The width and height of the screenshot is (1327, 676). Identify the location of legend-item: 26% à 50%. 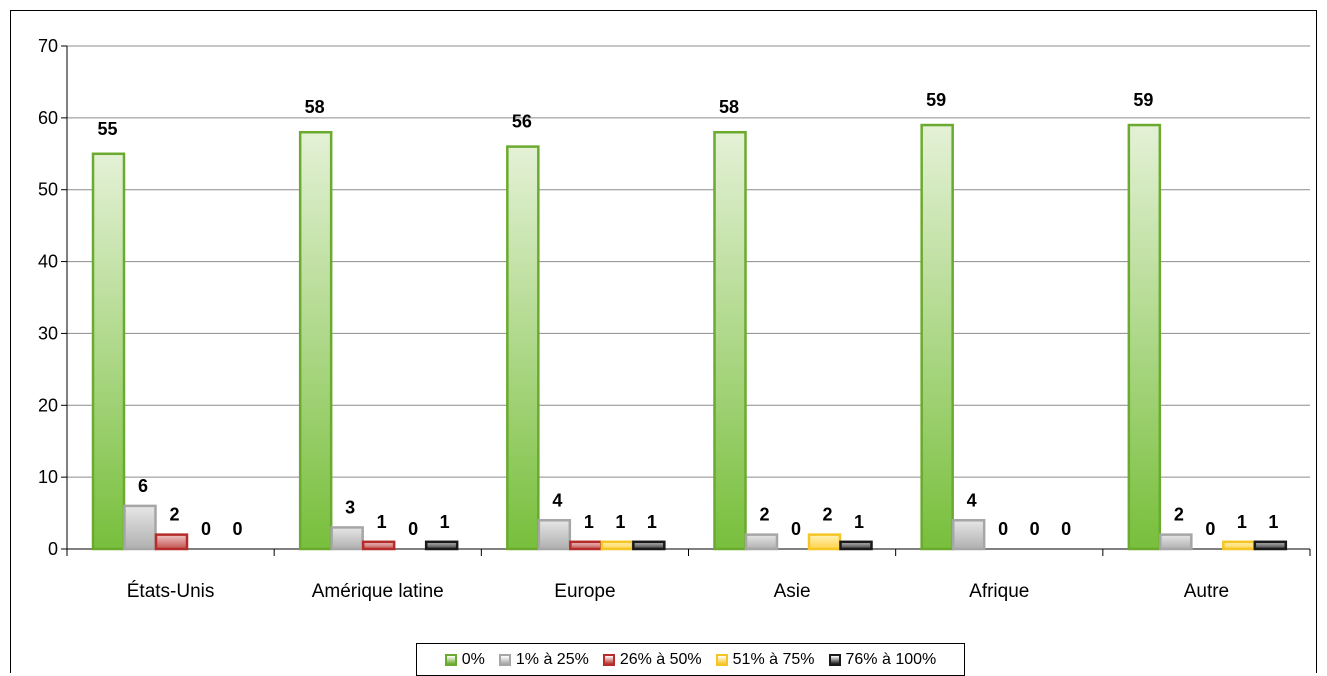
(652, 659).